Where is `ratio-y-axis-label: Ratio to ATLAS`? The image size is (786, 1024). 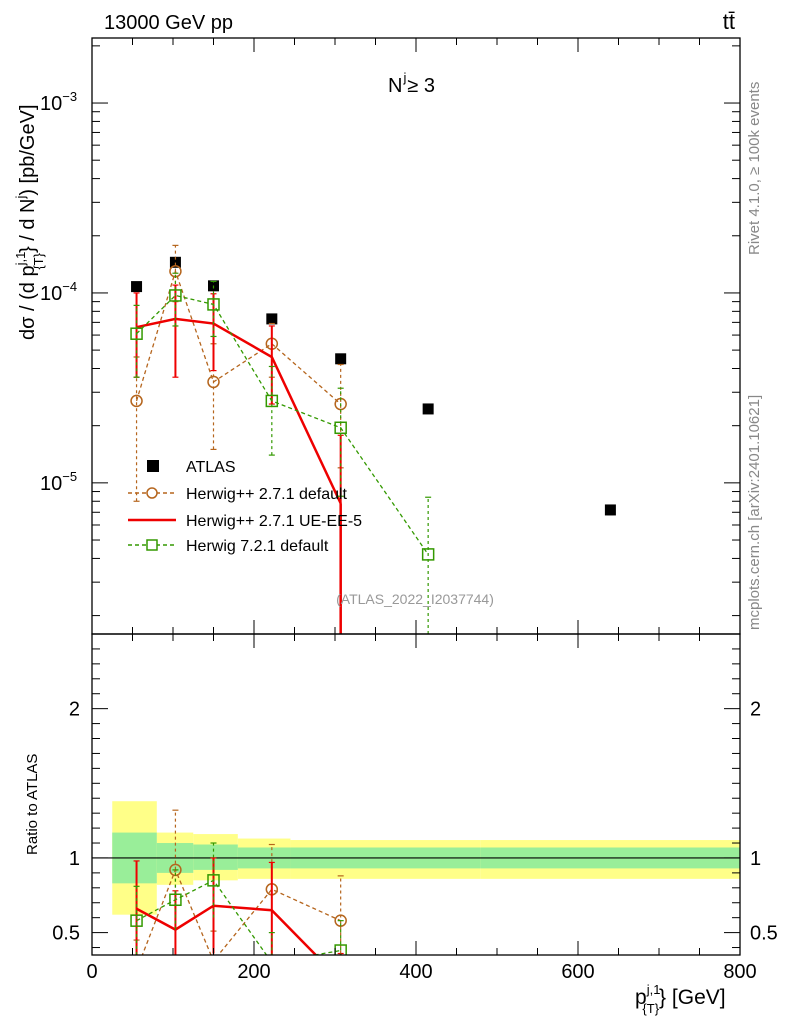
ratio-y-axis-label: Ratio to ATLAS is located at coordinates (32, 804).